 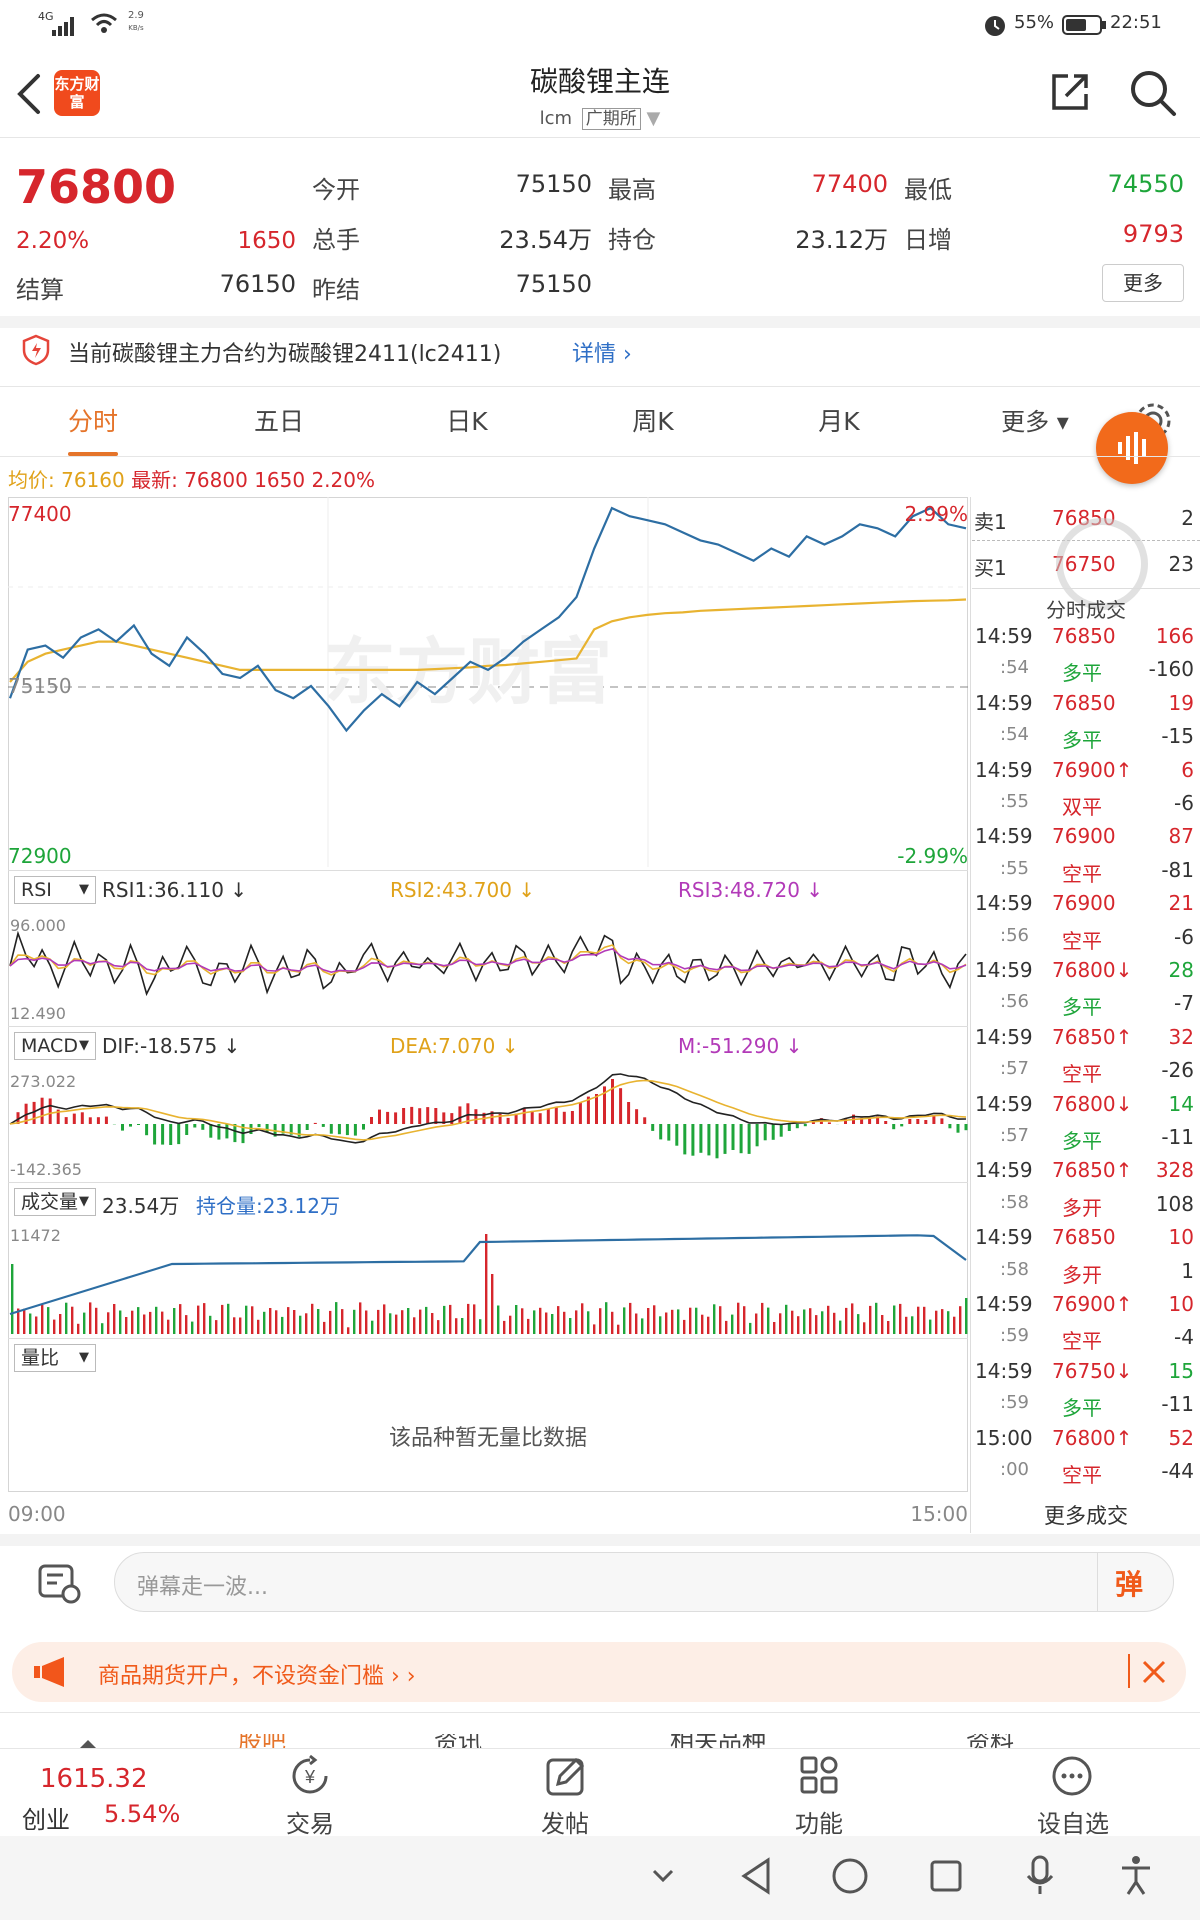 What do you see at coordinates (839, 421) in the screenshot?
I see `tab-monthly-k: 月K` at bounding box center [839, 421].